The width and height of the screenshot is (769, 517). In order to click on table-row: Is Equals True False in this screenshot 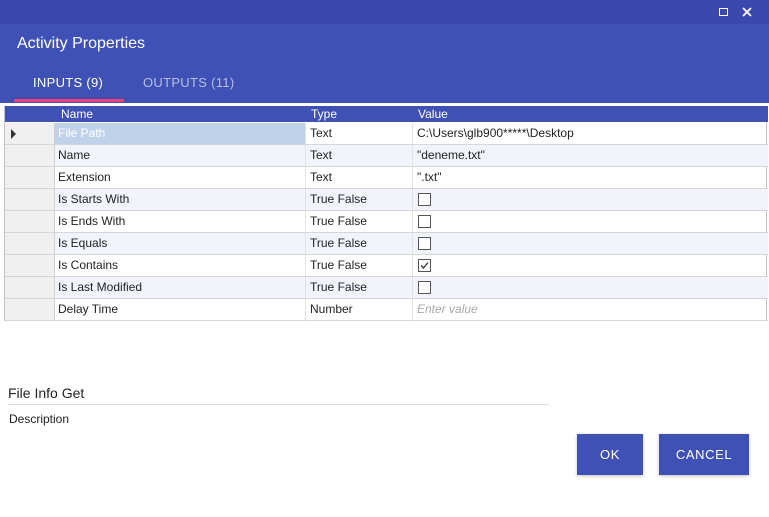, I will do `click(386, 244)`.